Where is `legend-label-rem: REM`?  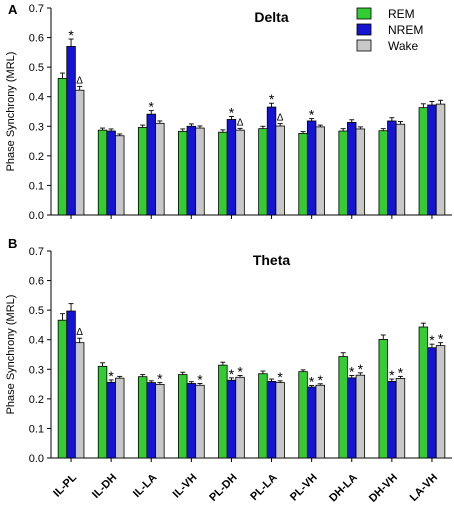
legend-label-rem: REM is located at coordinates (401, 14).